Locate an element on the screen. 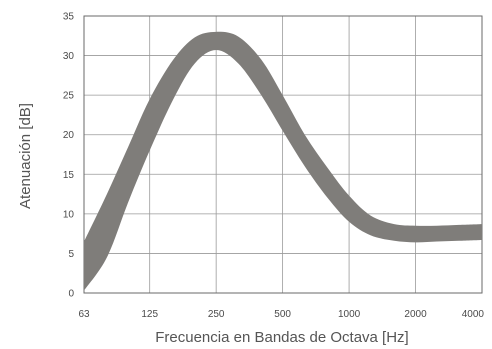 Image resolution: width=492 pixels, height=349 pixels. x-tick-label: 125 is located at coordinates (149, 314).